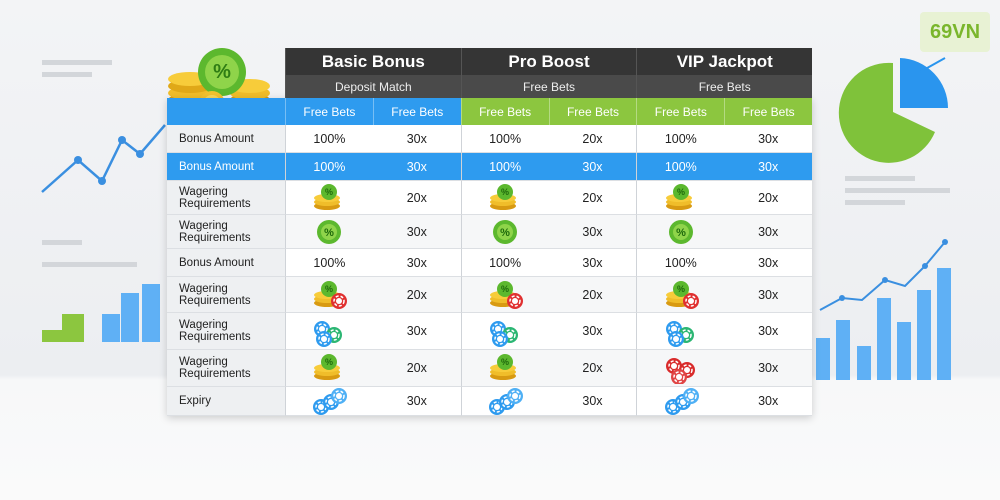 The image size is (1000, 500). I want to click on plan-name: Basic Bonus, so click(373, 61).